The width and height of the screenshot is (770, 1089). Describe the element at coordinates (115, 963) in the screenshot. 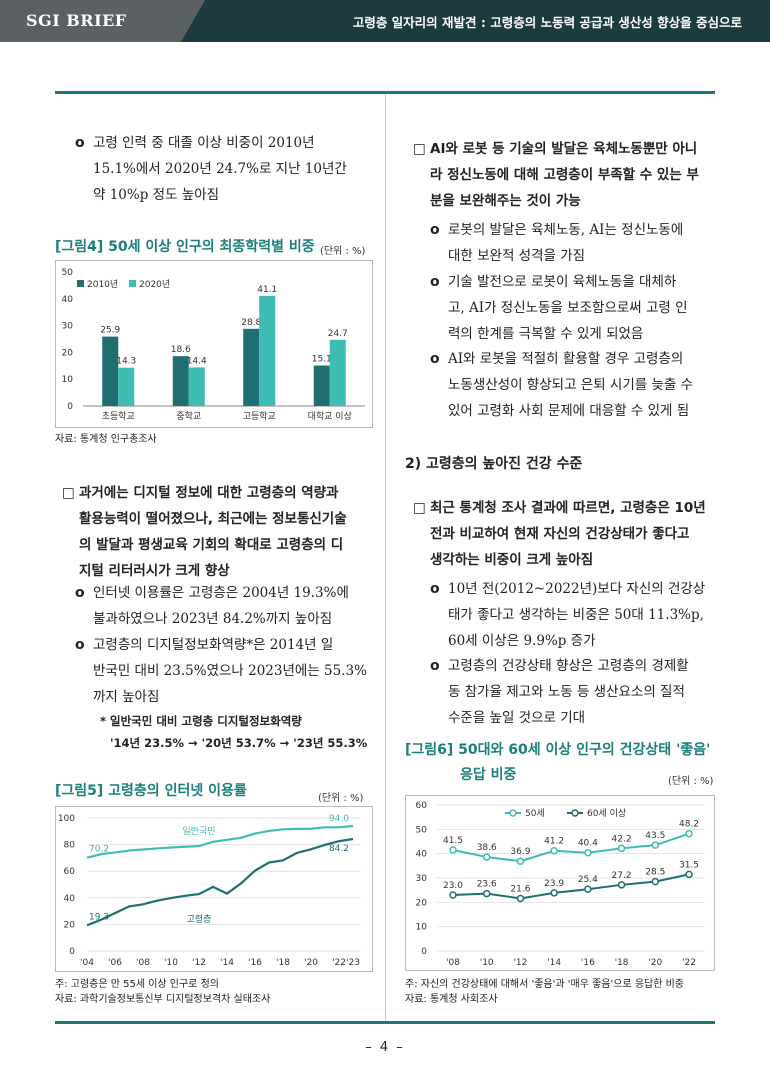

I see `x-tick-label: '06` at that location.